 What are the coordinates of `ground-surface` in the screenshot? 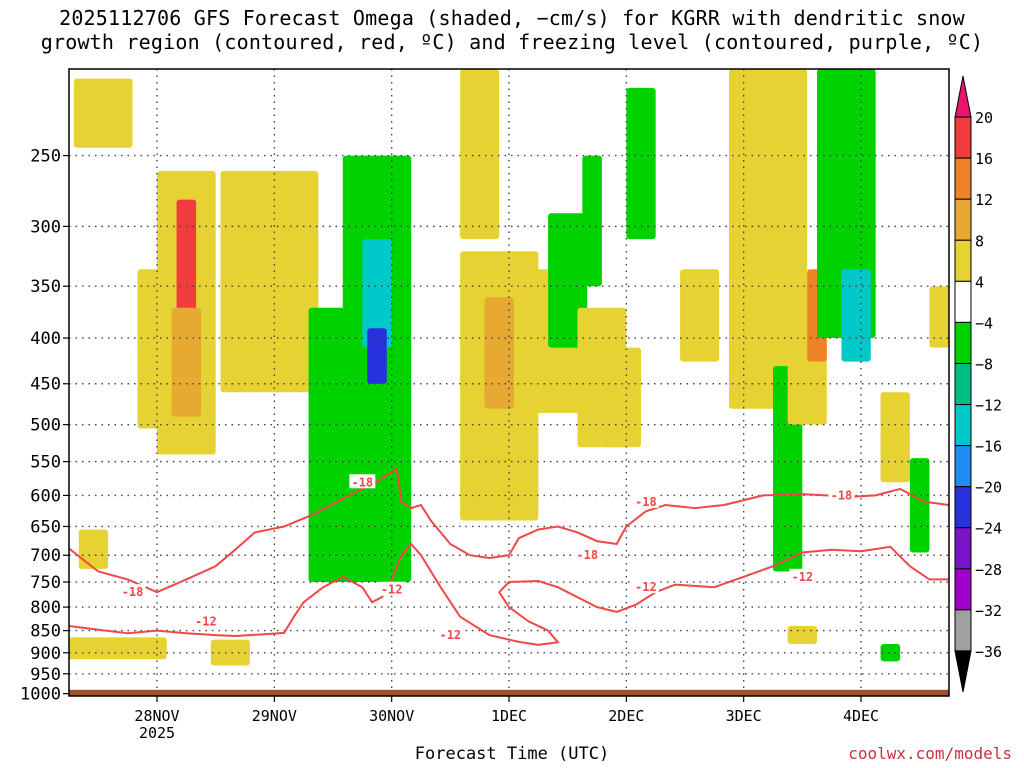 It's located at (509, 692).